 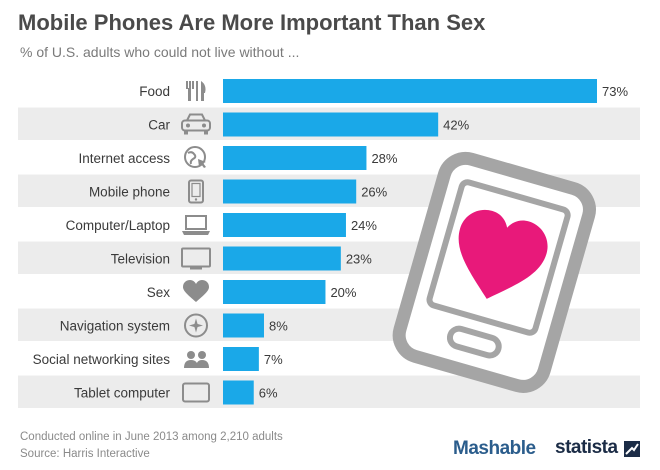 What do you see at coordinates (159, 125) in the screenshot?
I see `category-label: Car` at bounding box center [159, 125].